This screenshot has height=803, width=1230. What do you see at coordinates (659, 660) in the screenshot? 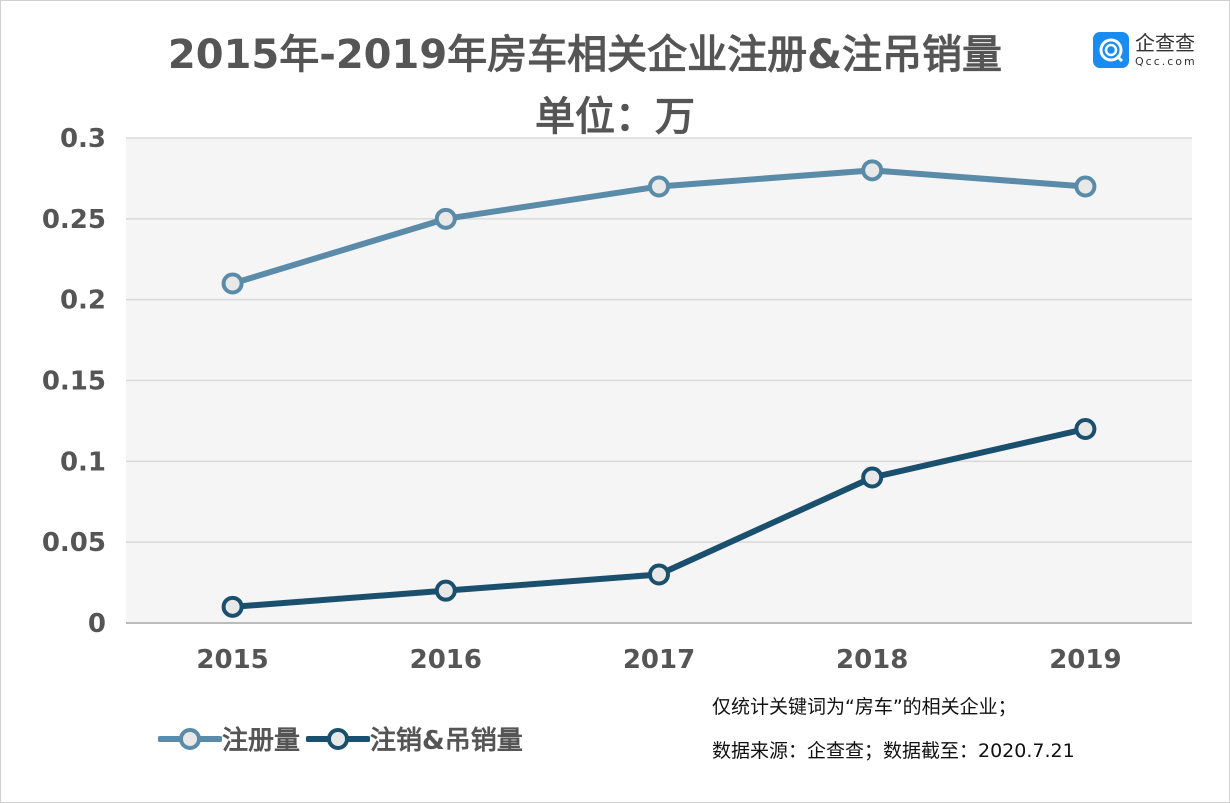
I see `x-tick-label: 2017` at bounding box center [659, 660].